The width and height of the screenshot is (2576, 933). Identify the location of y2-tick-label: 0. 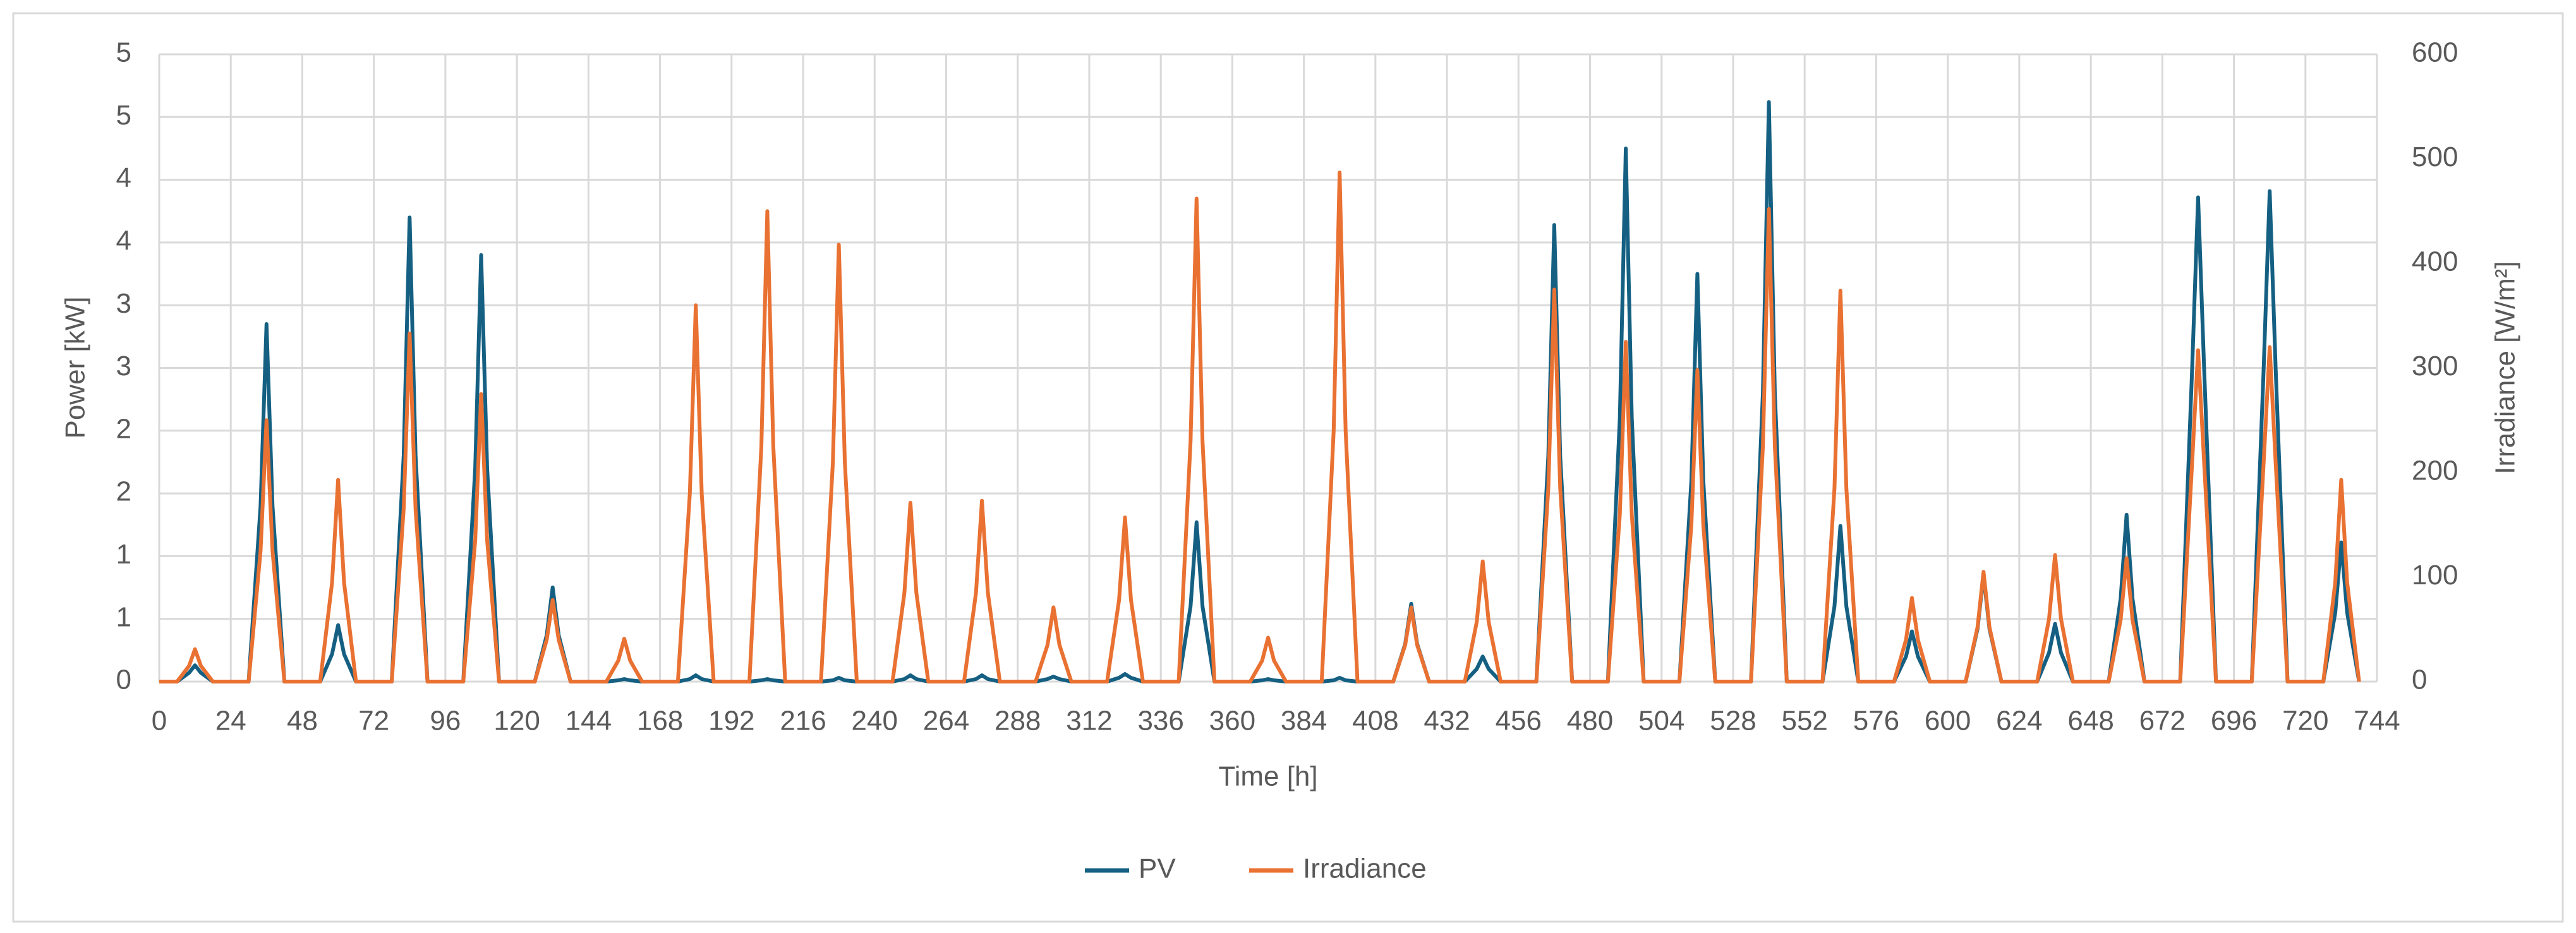
(2419, 680).